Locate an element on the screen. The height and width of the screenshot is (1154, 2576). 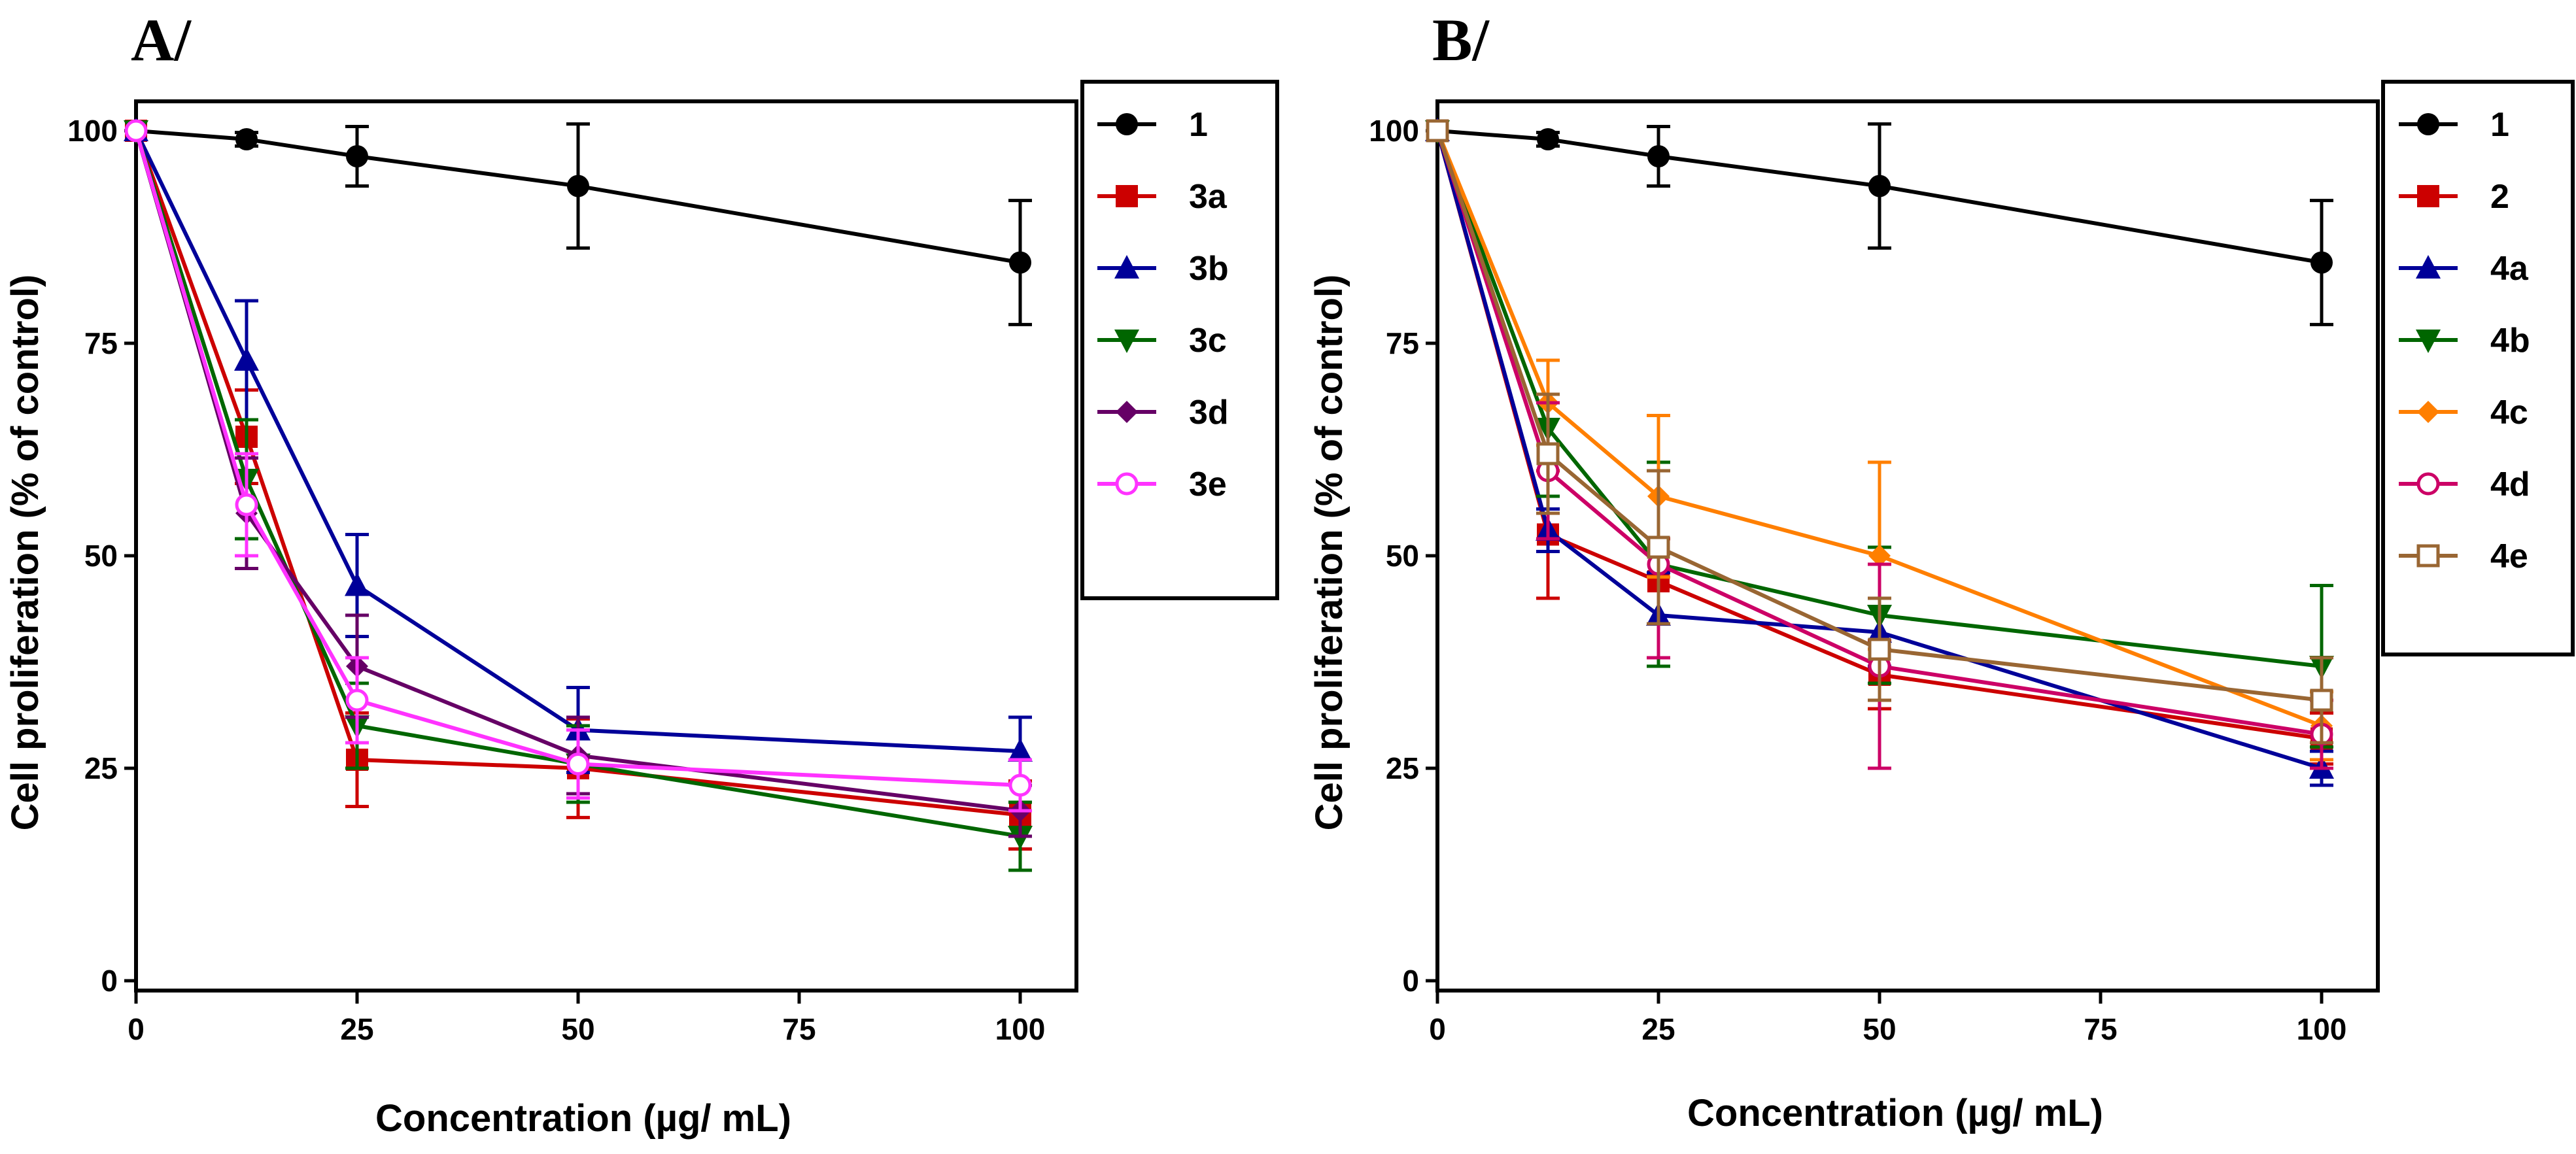
panel-a-x-tick-label: 75 is located at coordinates (799, 1029).